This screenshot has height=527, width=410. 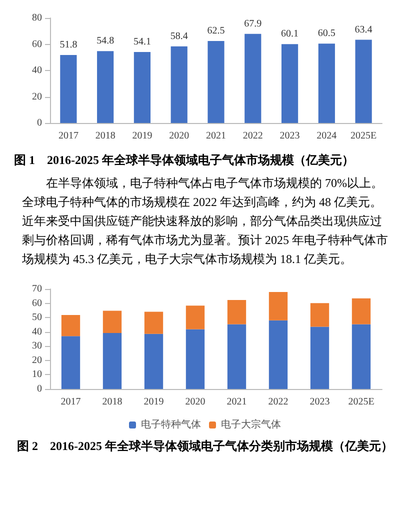 What do you see at coordinates (216, 30) in the screenshot?
I see `data-label: 62.5` at bounding box center [216, 30].